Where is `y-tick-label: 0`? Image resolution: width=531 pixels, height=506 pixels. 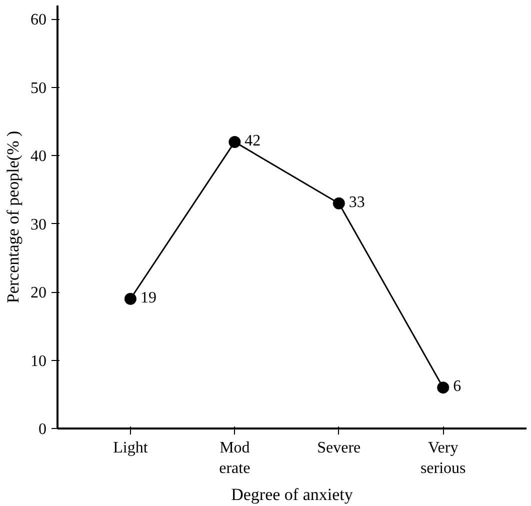 y-tick-label: 0 is located at coordinates (42, 429).